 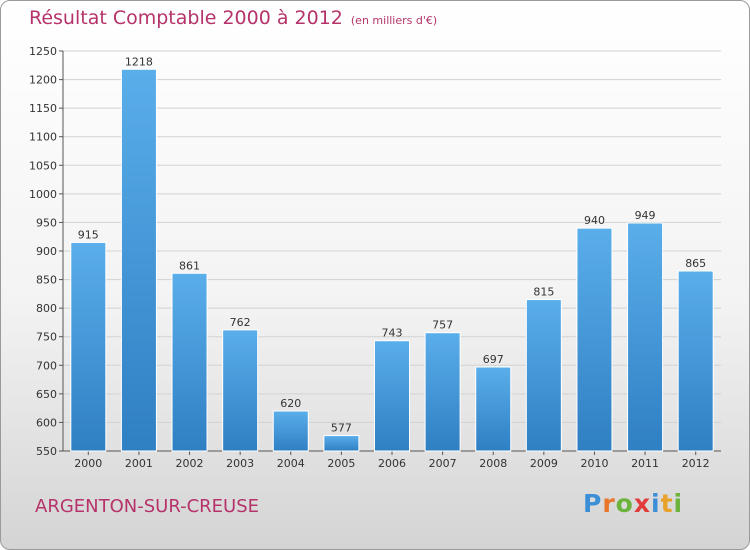 What do you see at coordinates (695, 263) in the screenshot?
I see `bar-value-label: 865` at bounding box center [695, 263].